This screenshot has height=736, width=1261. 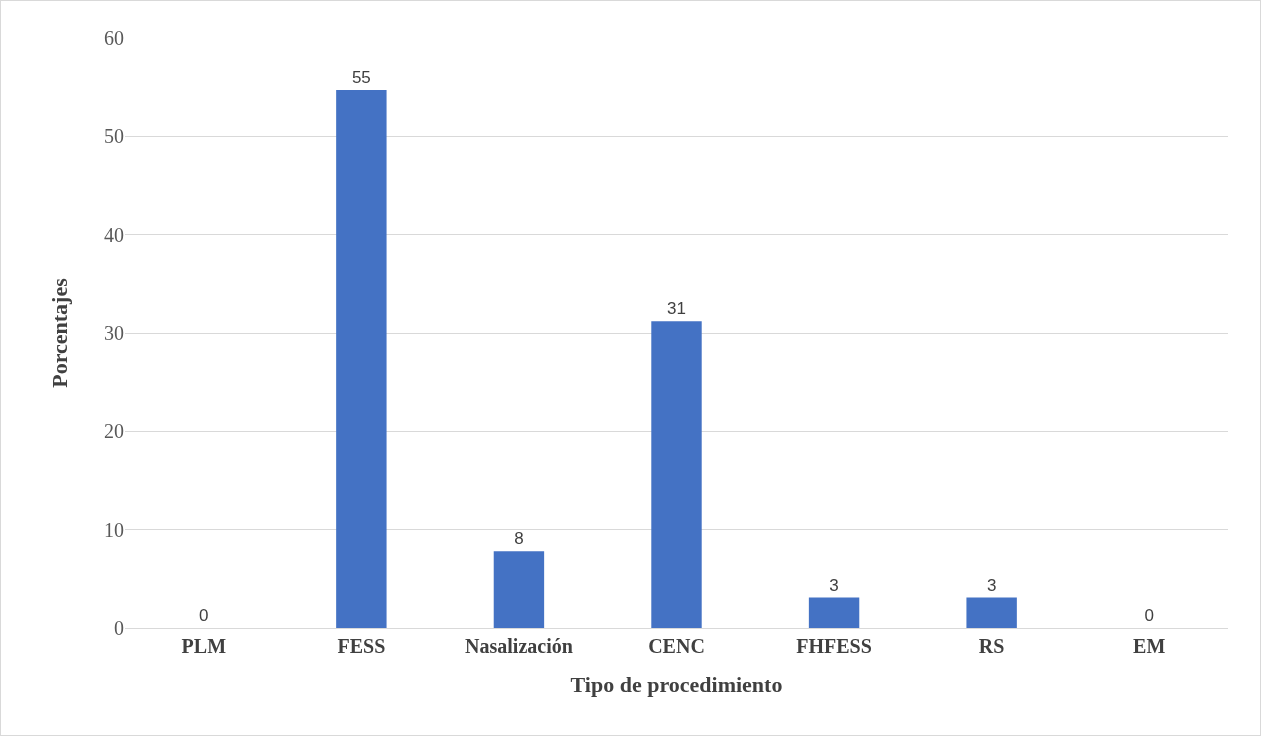 What do you see at coordinates (834, 646) in the screenshot?
I see `x-tick-label: FHFESS` at bounding box center [834, 646].